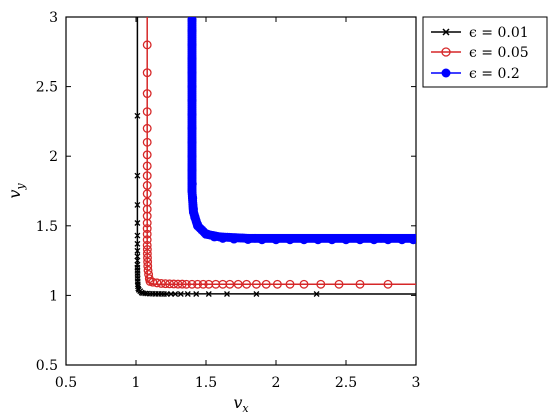 Image resolution: width=550 pixels, height=418 pixels. Describe the element at coordinates (47, 366) in the screenshot. I see `y-tick-label: 0.5` at that location.